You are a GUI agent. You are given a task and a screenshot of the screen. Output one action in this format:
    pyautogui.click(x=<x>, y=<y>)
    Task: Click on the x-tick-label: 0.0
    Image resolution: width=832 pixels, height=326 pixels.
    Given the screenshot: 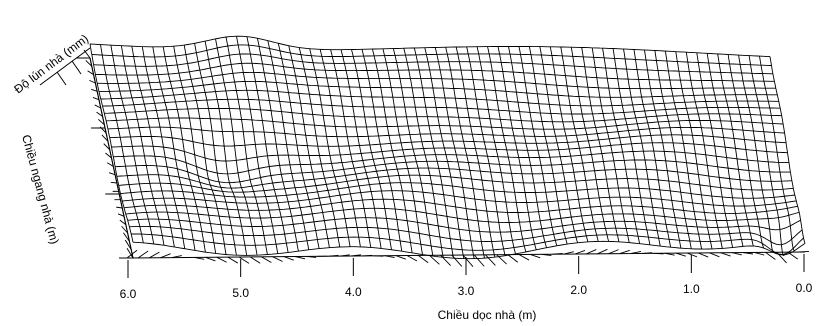 What is the action you would take?
    pyautogui.click(x=804, y=288)
    